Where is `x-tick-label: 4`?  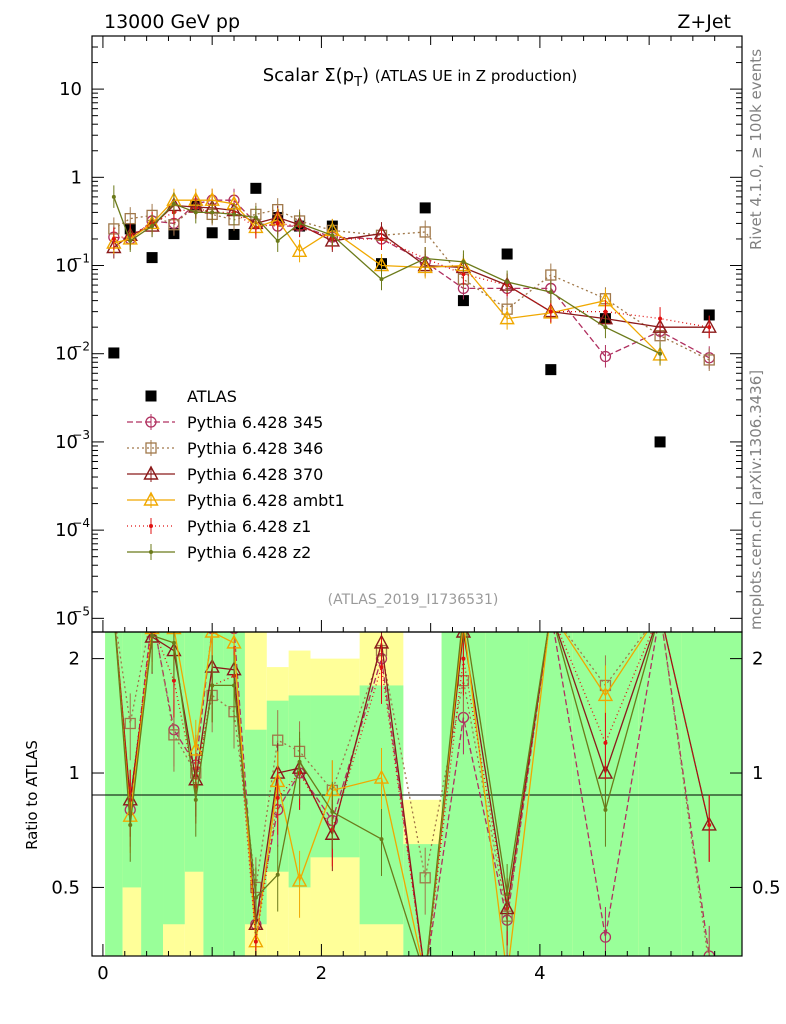
x-tick-label: 4 is located at coordinates (539, 973).